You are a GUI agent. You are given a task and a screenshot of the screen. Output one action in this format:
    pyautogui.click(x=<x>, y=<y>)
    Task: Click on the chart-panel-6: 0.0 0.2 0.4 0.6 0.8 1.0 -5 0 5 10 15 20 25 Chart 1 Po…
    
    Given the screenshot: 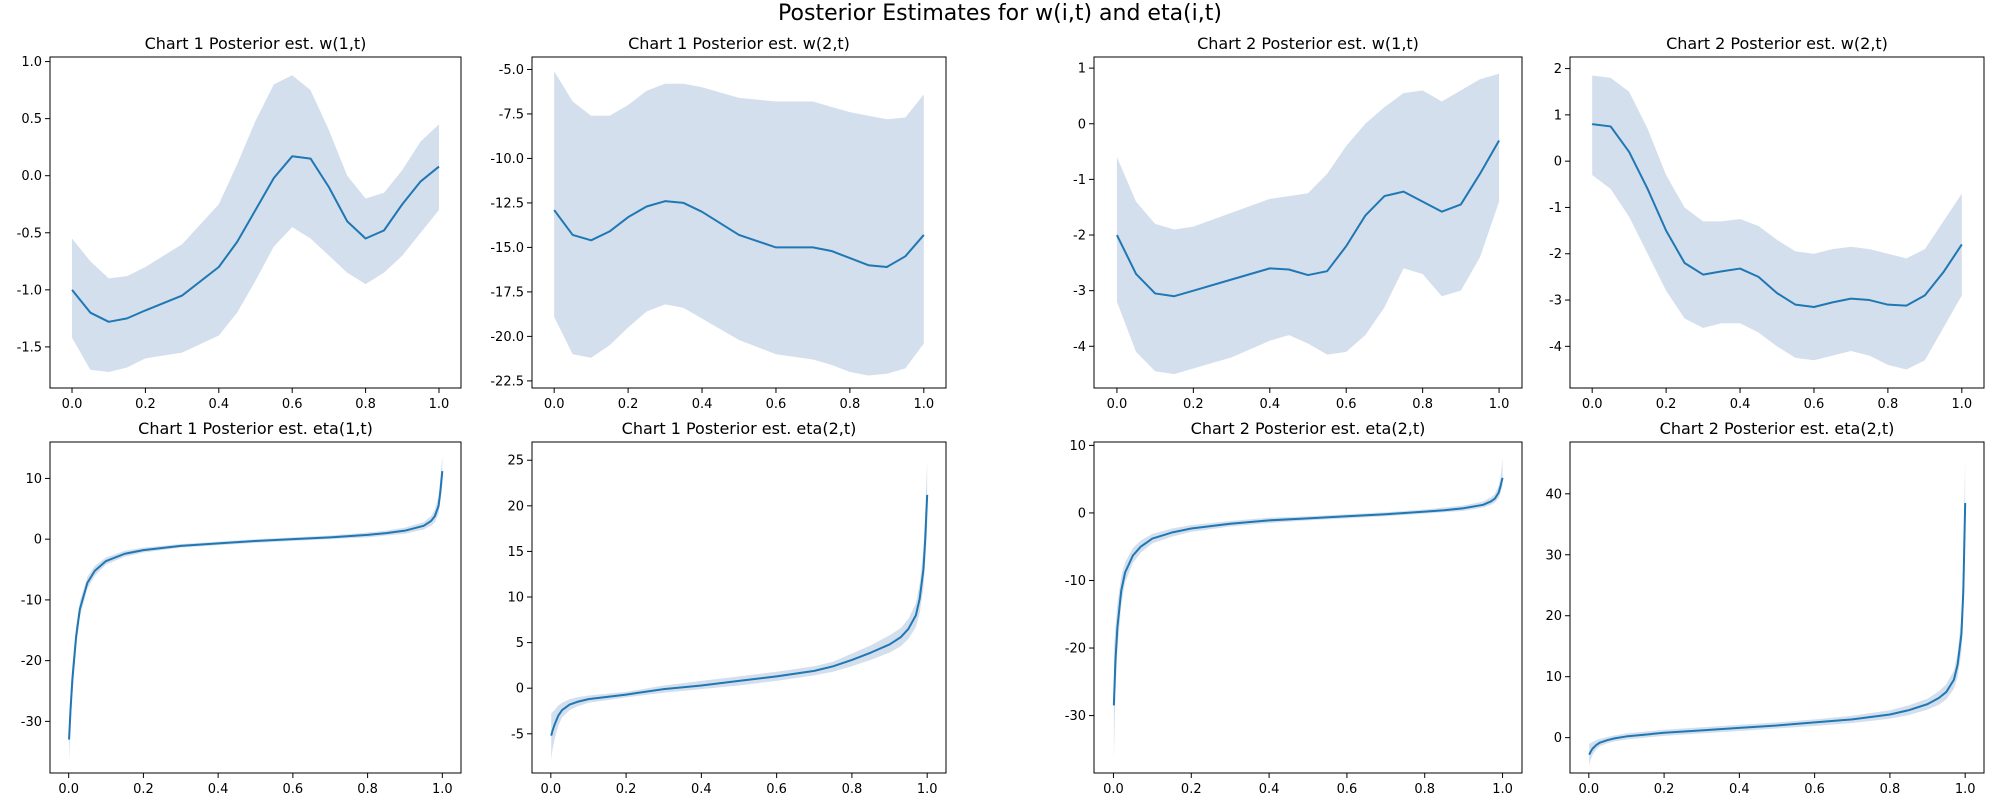 What is the action you would take?
    pyautogui.click(x=727, y=608)
    